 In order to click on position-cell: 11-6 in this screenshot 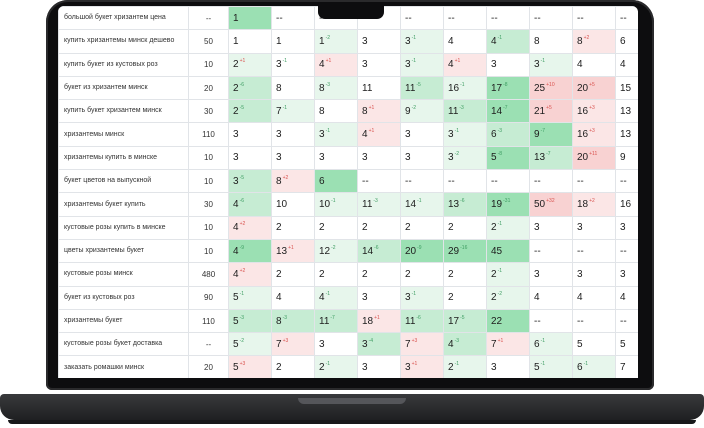, I will do `click(422, 321)`.